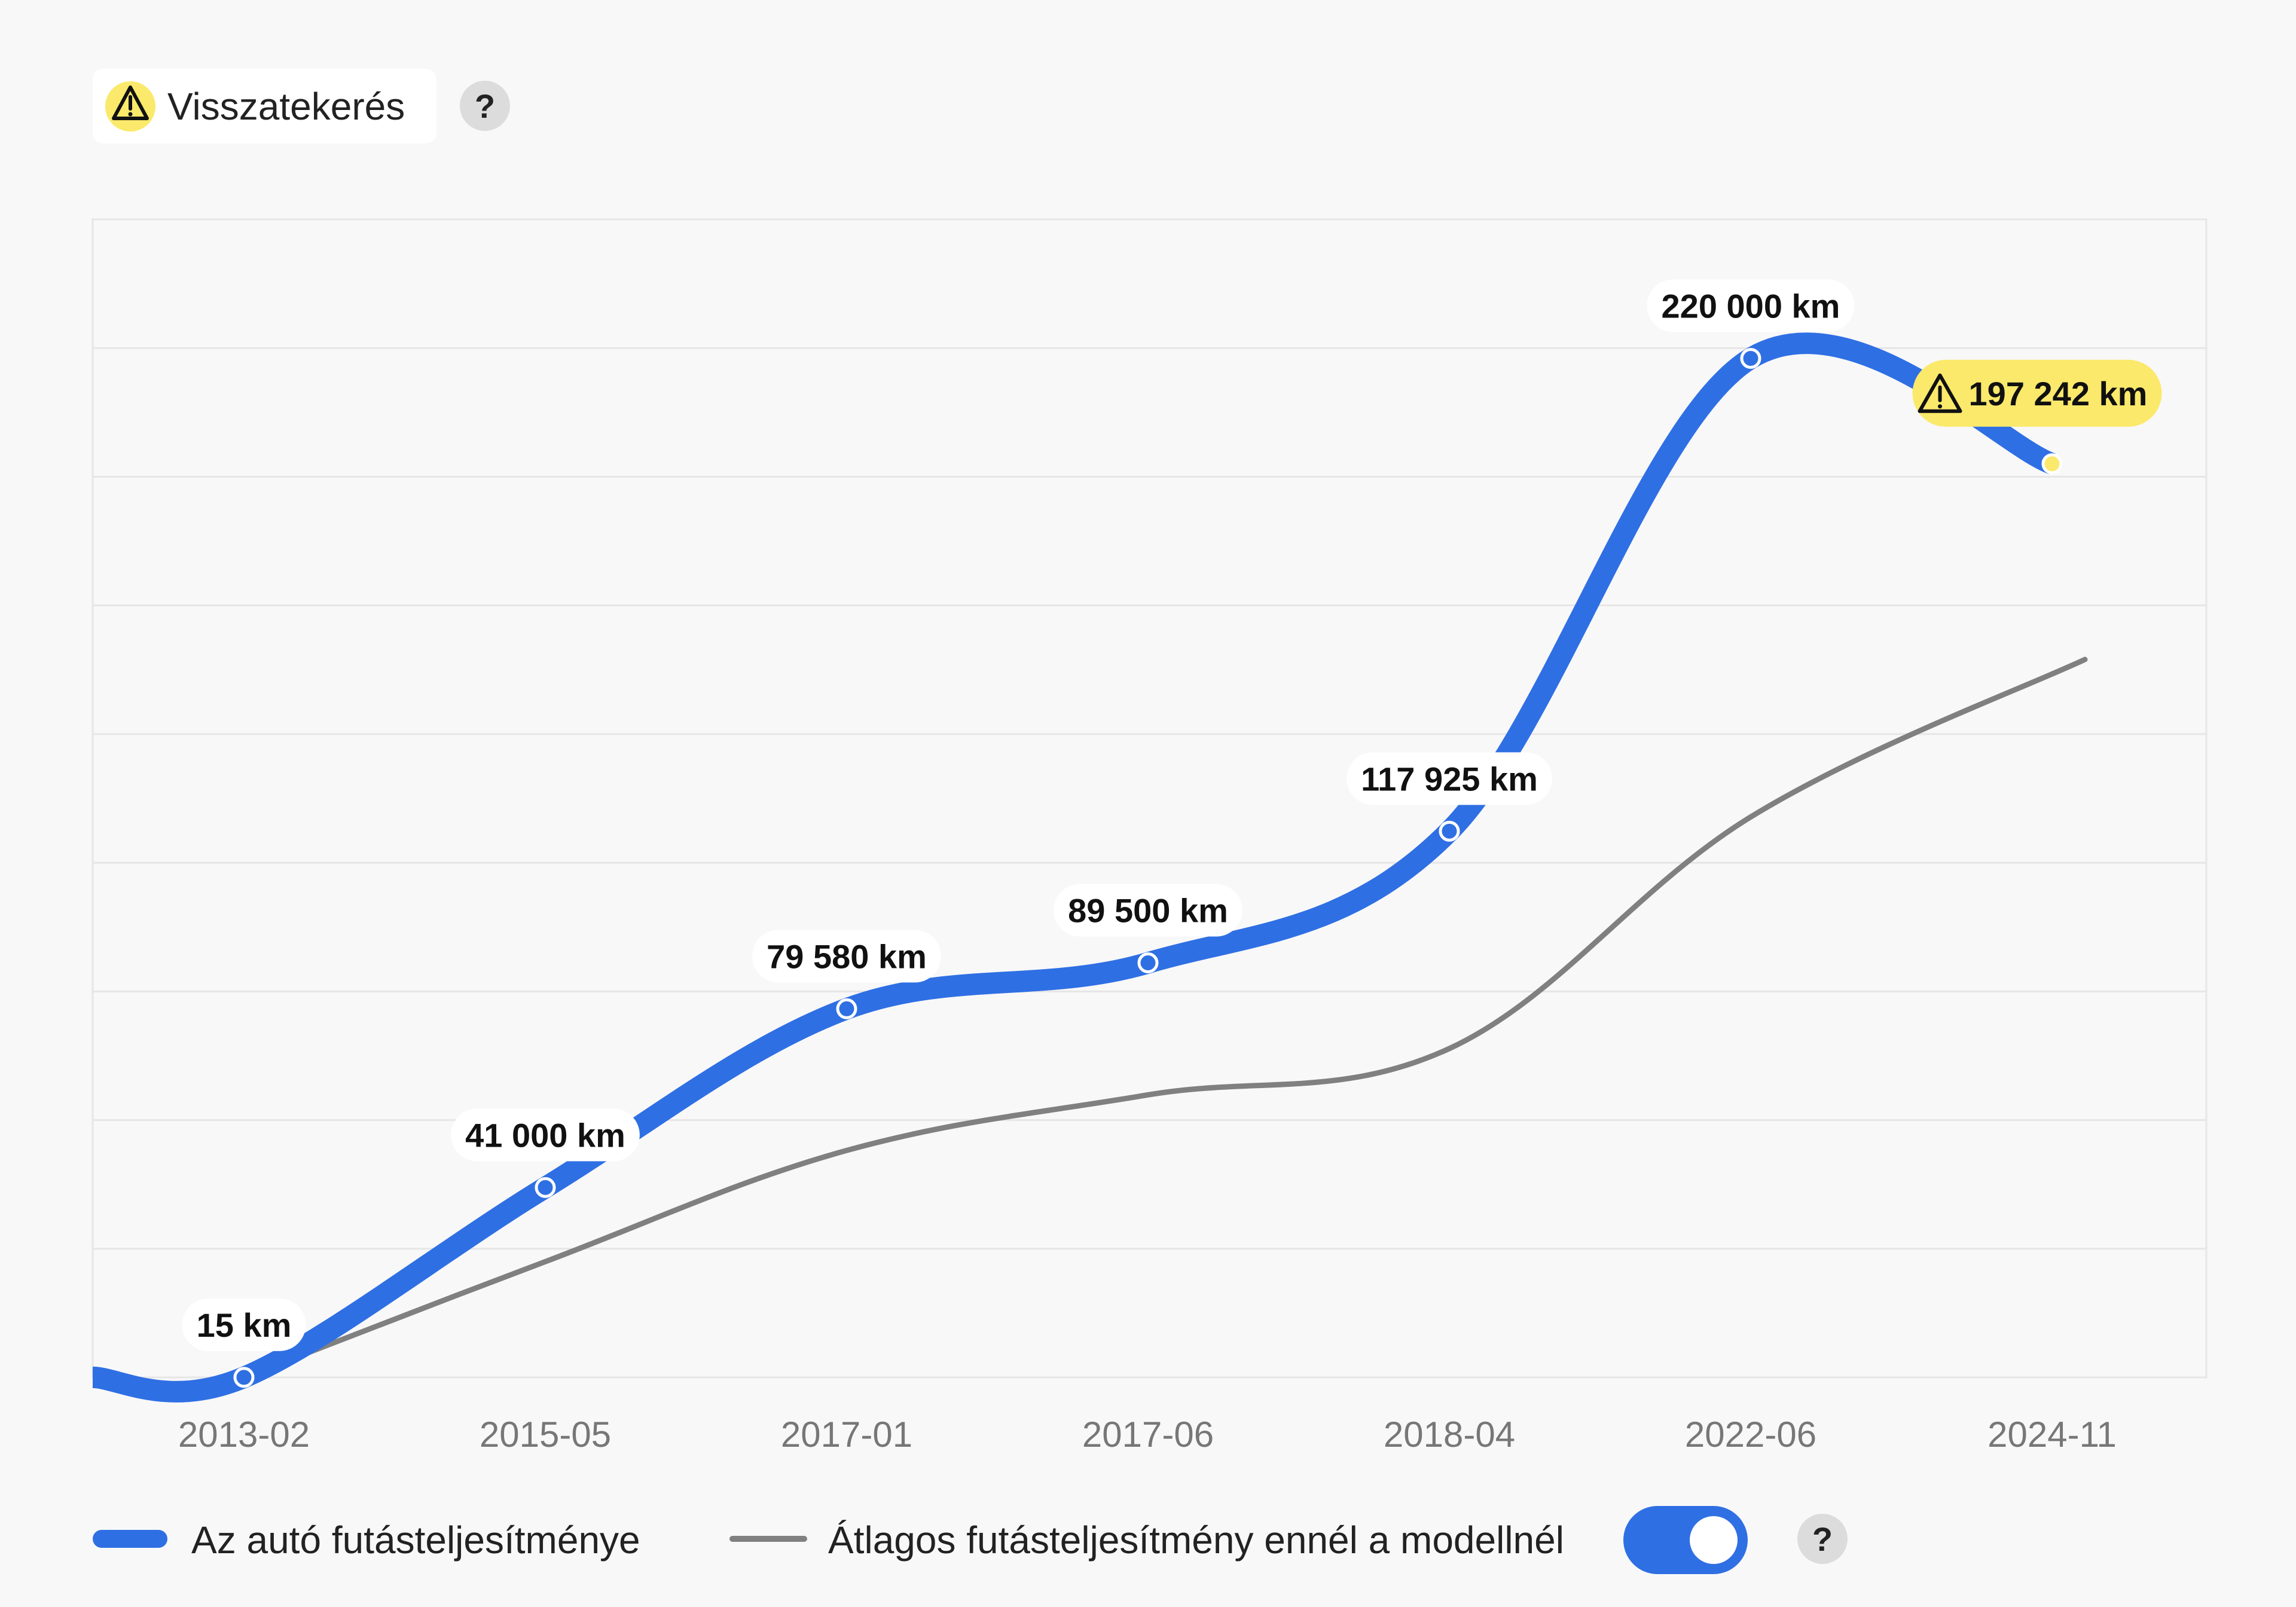 The height and width of the screenshot is (1607, 2296). I want to click on x-tick-label: 2015-05, so click(545, 1434).